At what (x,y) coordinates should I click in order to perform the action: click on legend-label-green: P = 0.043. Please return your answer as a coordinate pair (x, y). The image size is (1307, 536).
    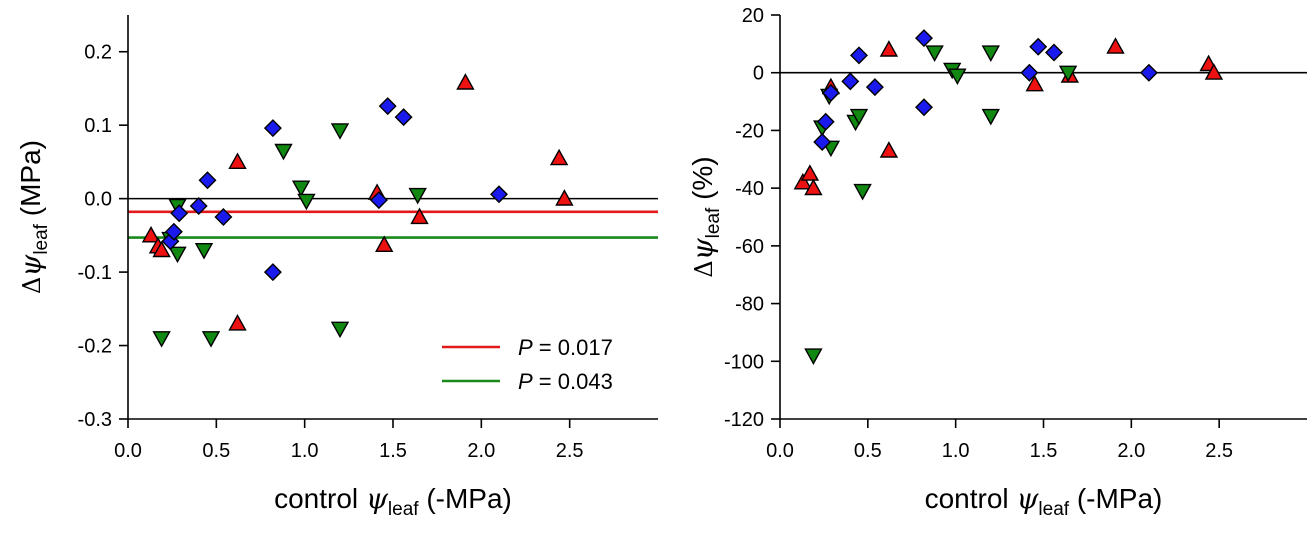
    Looking at the image, I should click on (565, 381).